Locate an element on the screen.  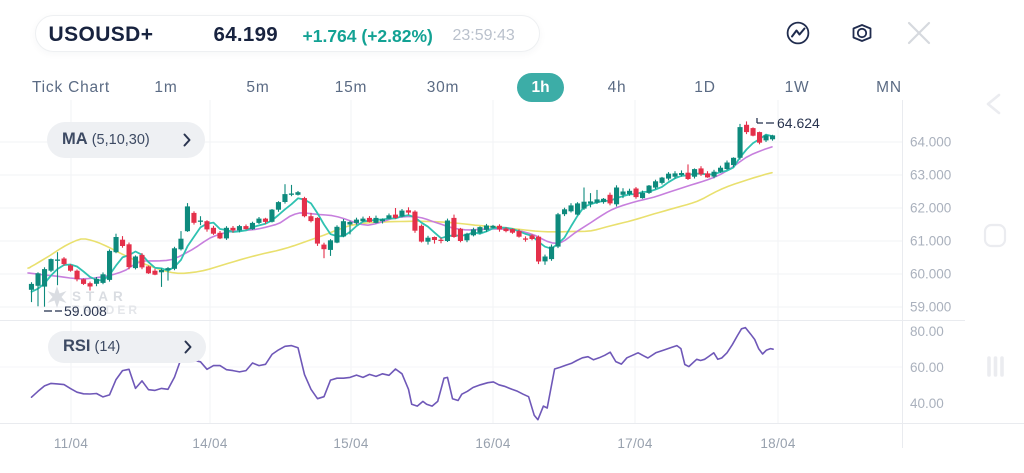
svg-text: 17/04 is located at coordinates (634, 443).